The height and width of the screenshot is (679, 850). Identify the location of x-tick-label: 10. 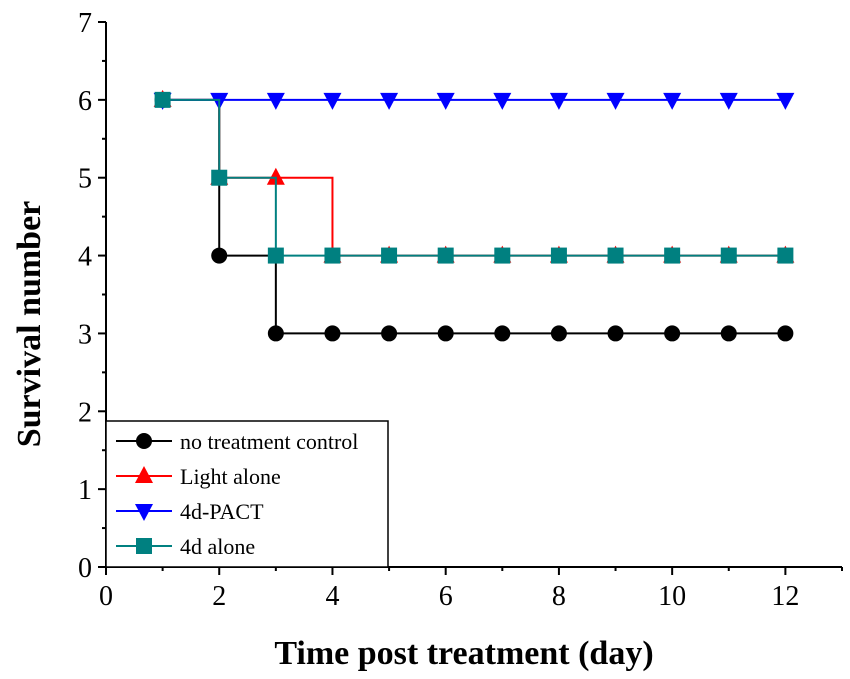
(672, 596).